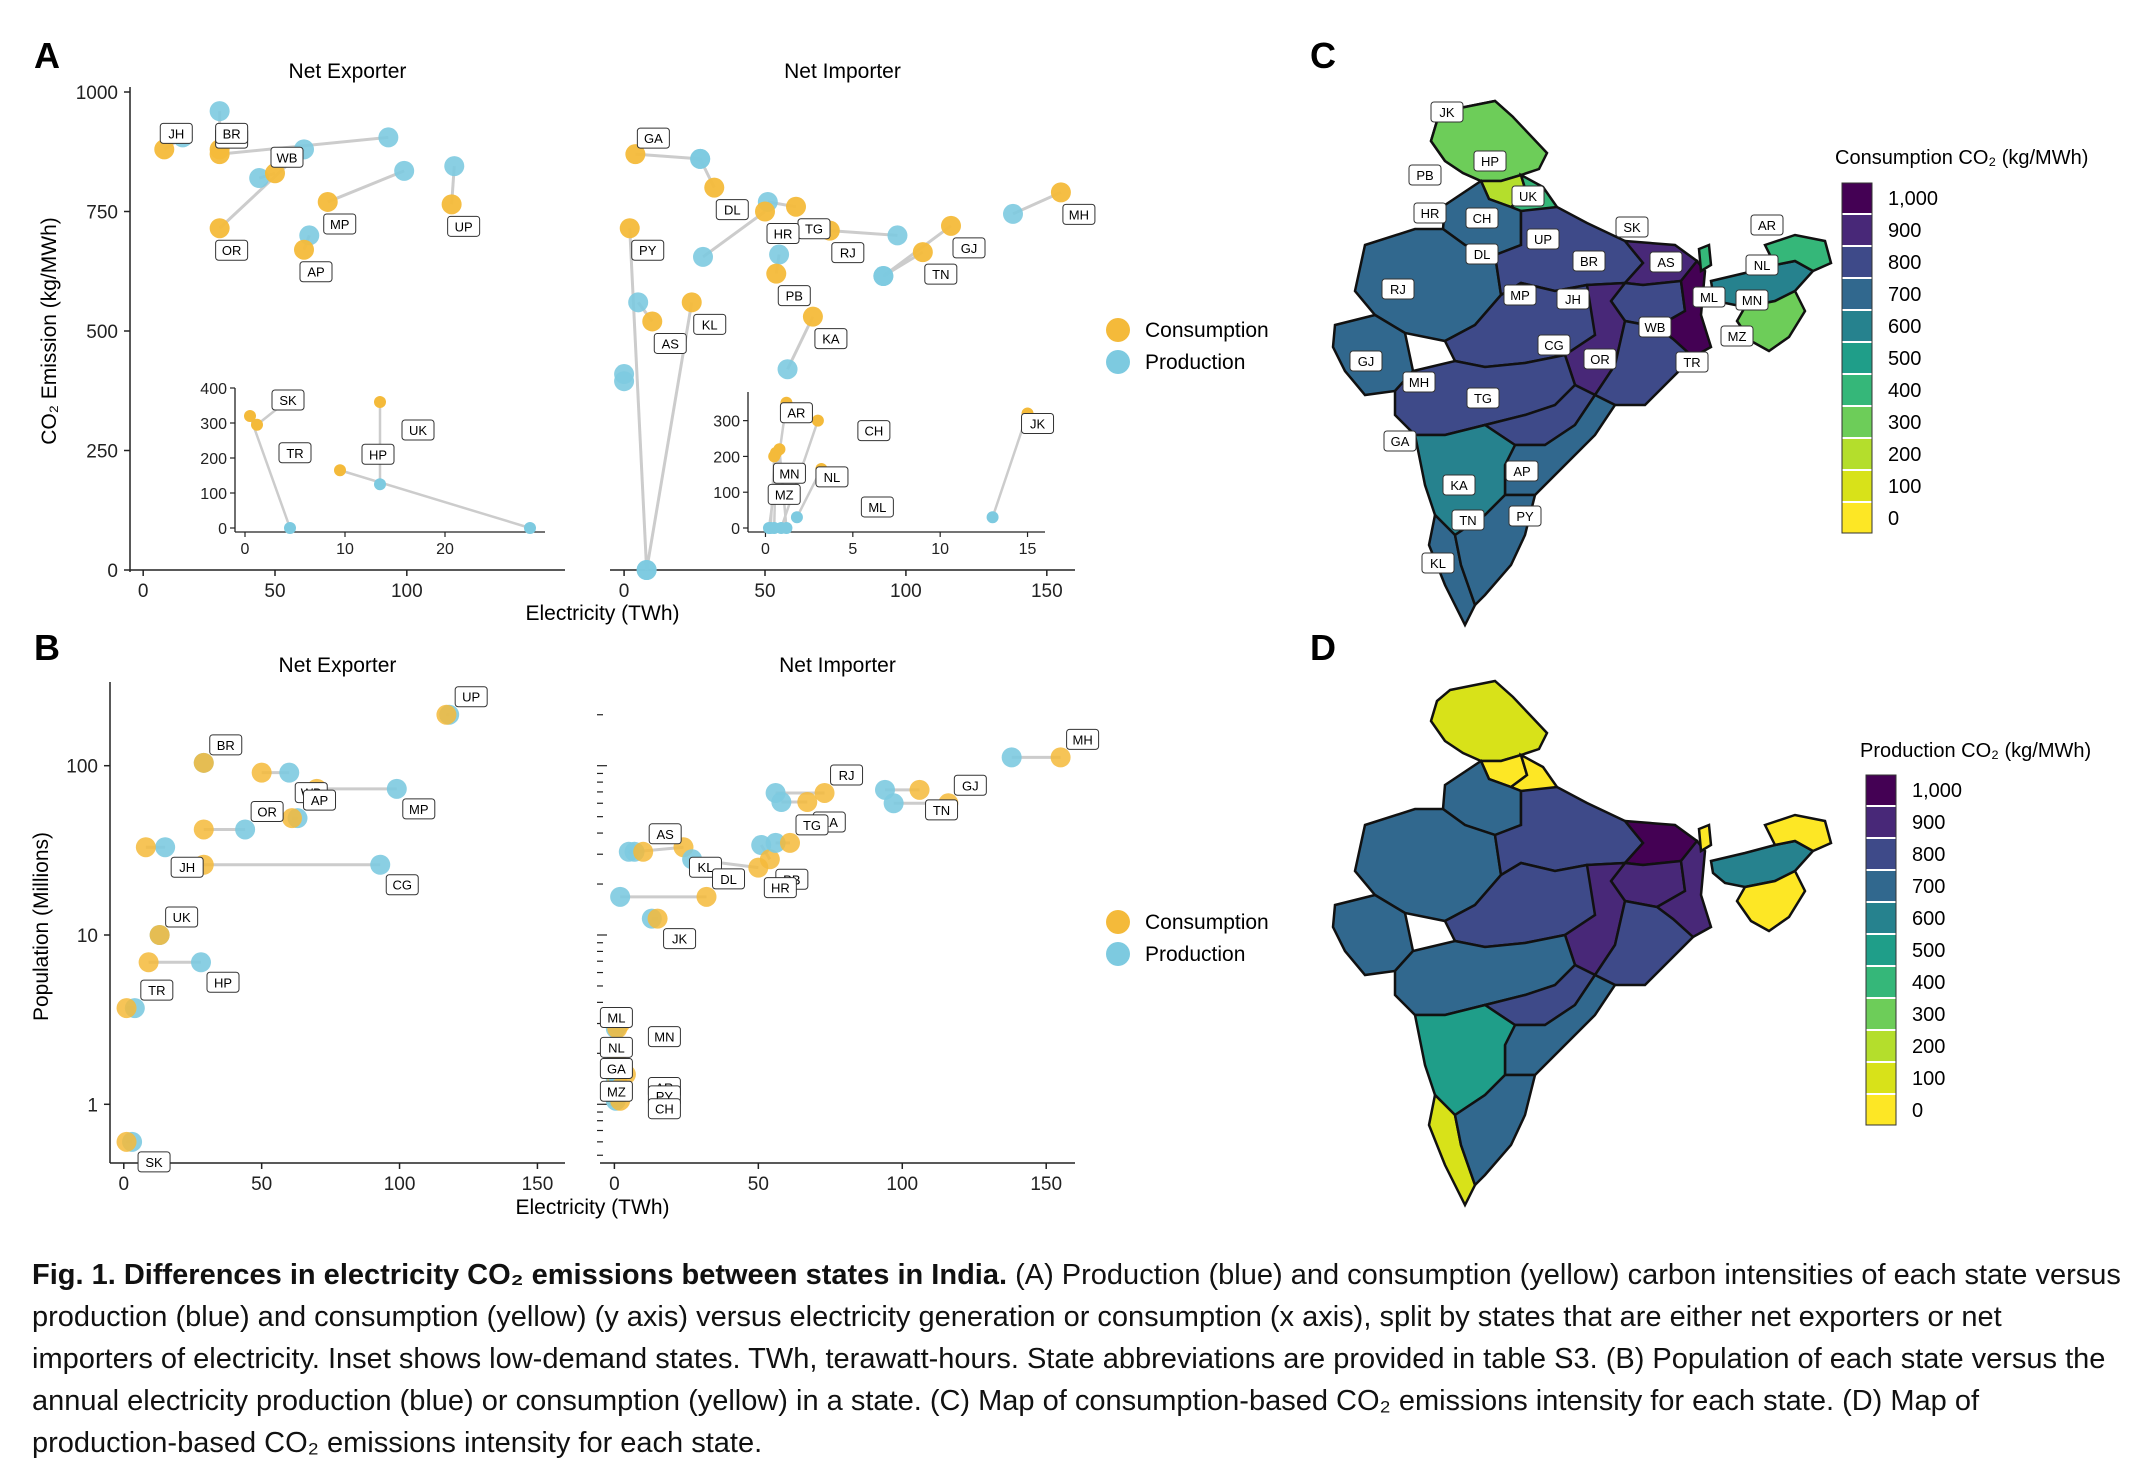  Describe the element at coordinates (1904, 423) in the screenshot. I see `colorbar-tick-label: 300` at that location.